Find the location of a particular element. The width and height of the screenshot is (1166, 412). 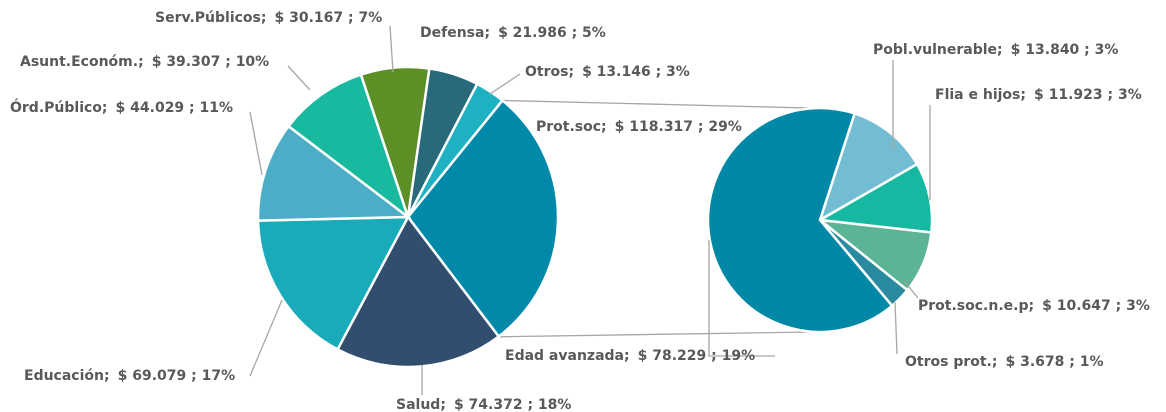

label-value: $ 13.840 ; 3% is located at coordinates (1065, 50).